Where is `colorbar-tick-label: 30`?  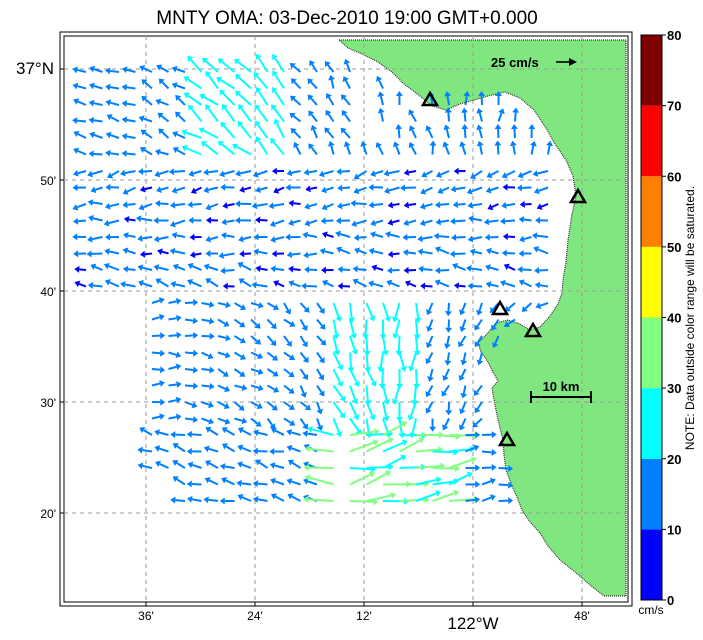
colorbar-tick-label: 30 is located at coordinates (674, 388).